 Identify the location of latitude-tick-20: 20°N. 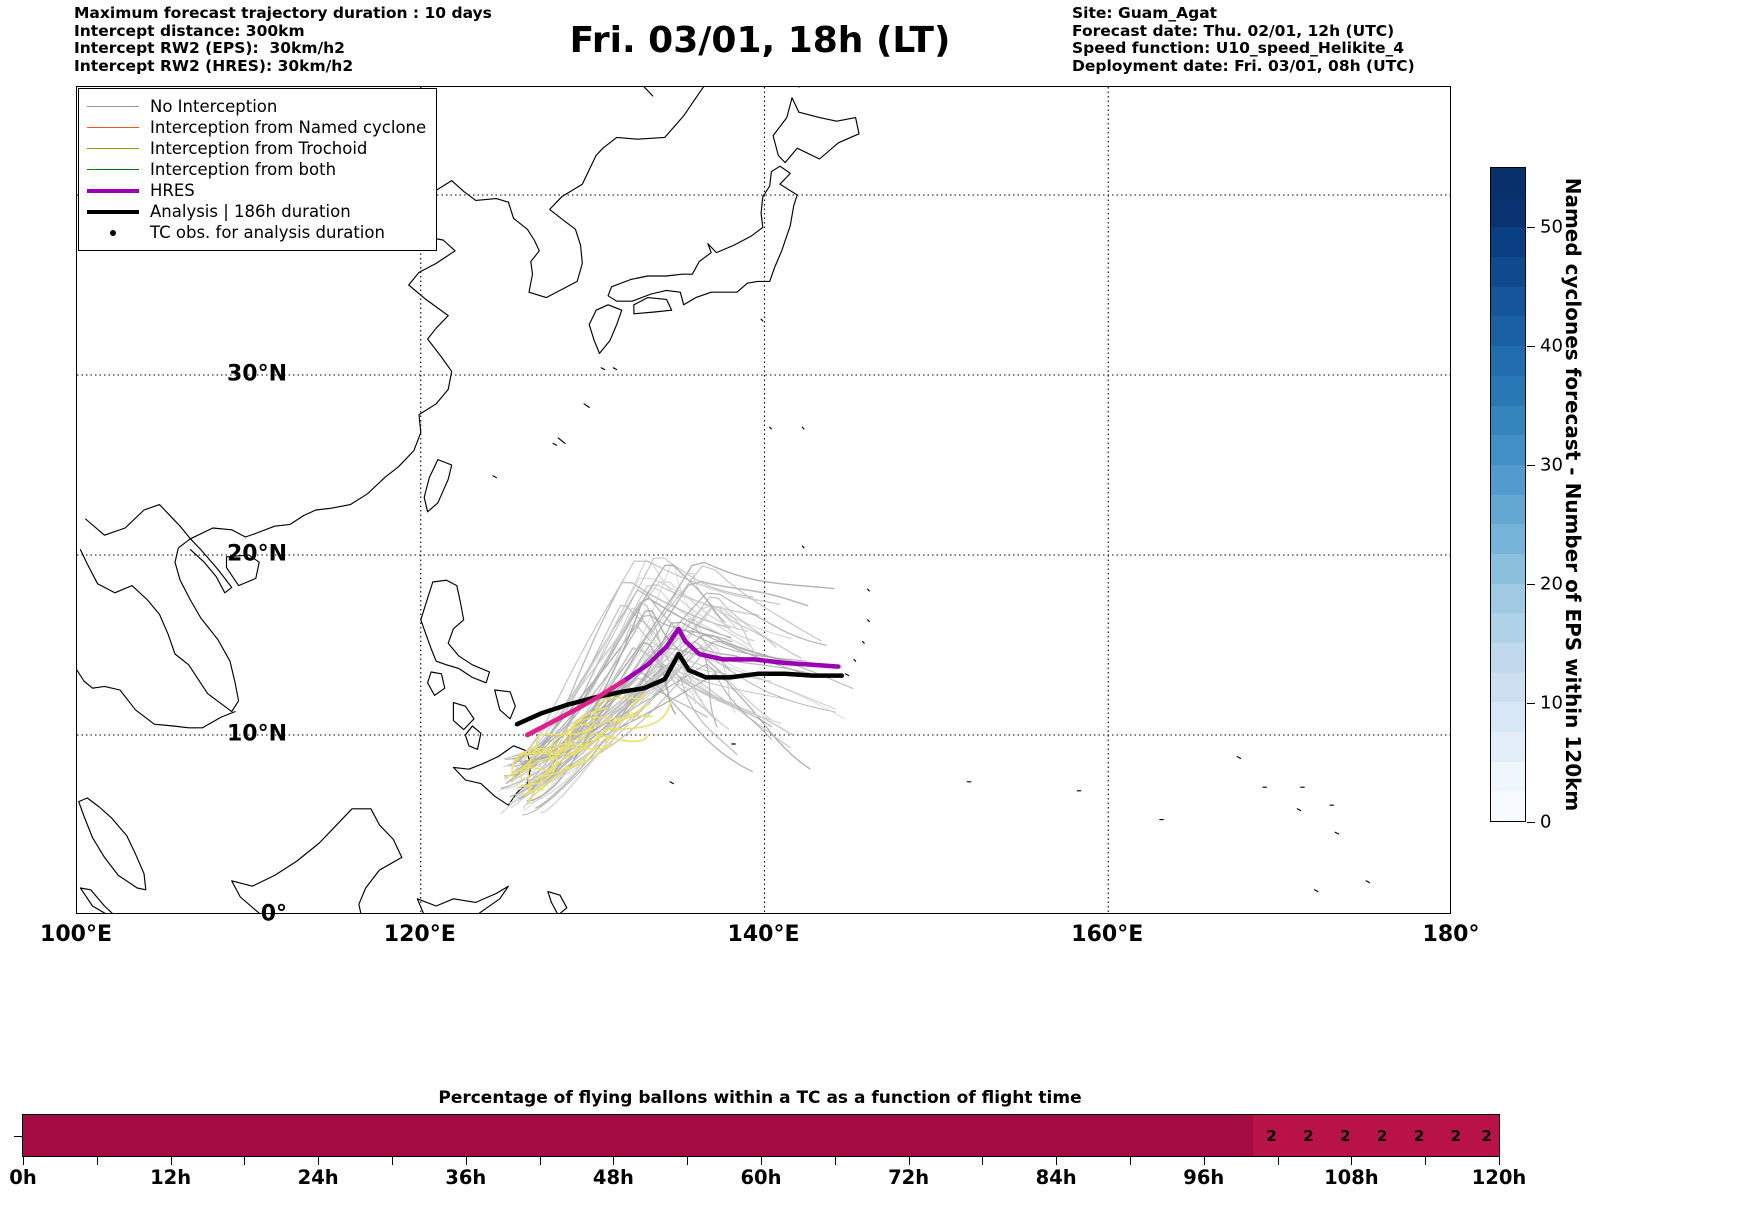
(256, 554).